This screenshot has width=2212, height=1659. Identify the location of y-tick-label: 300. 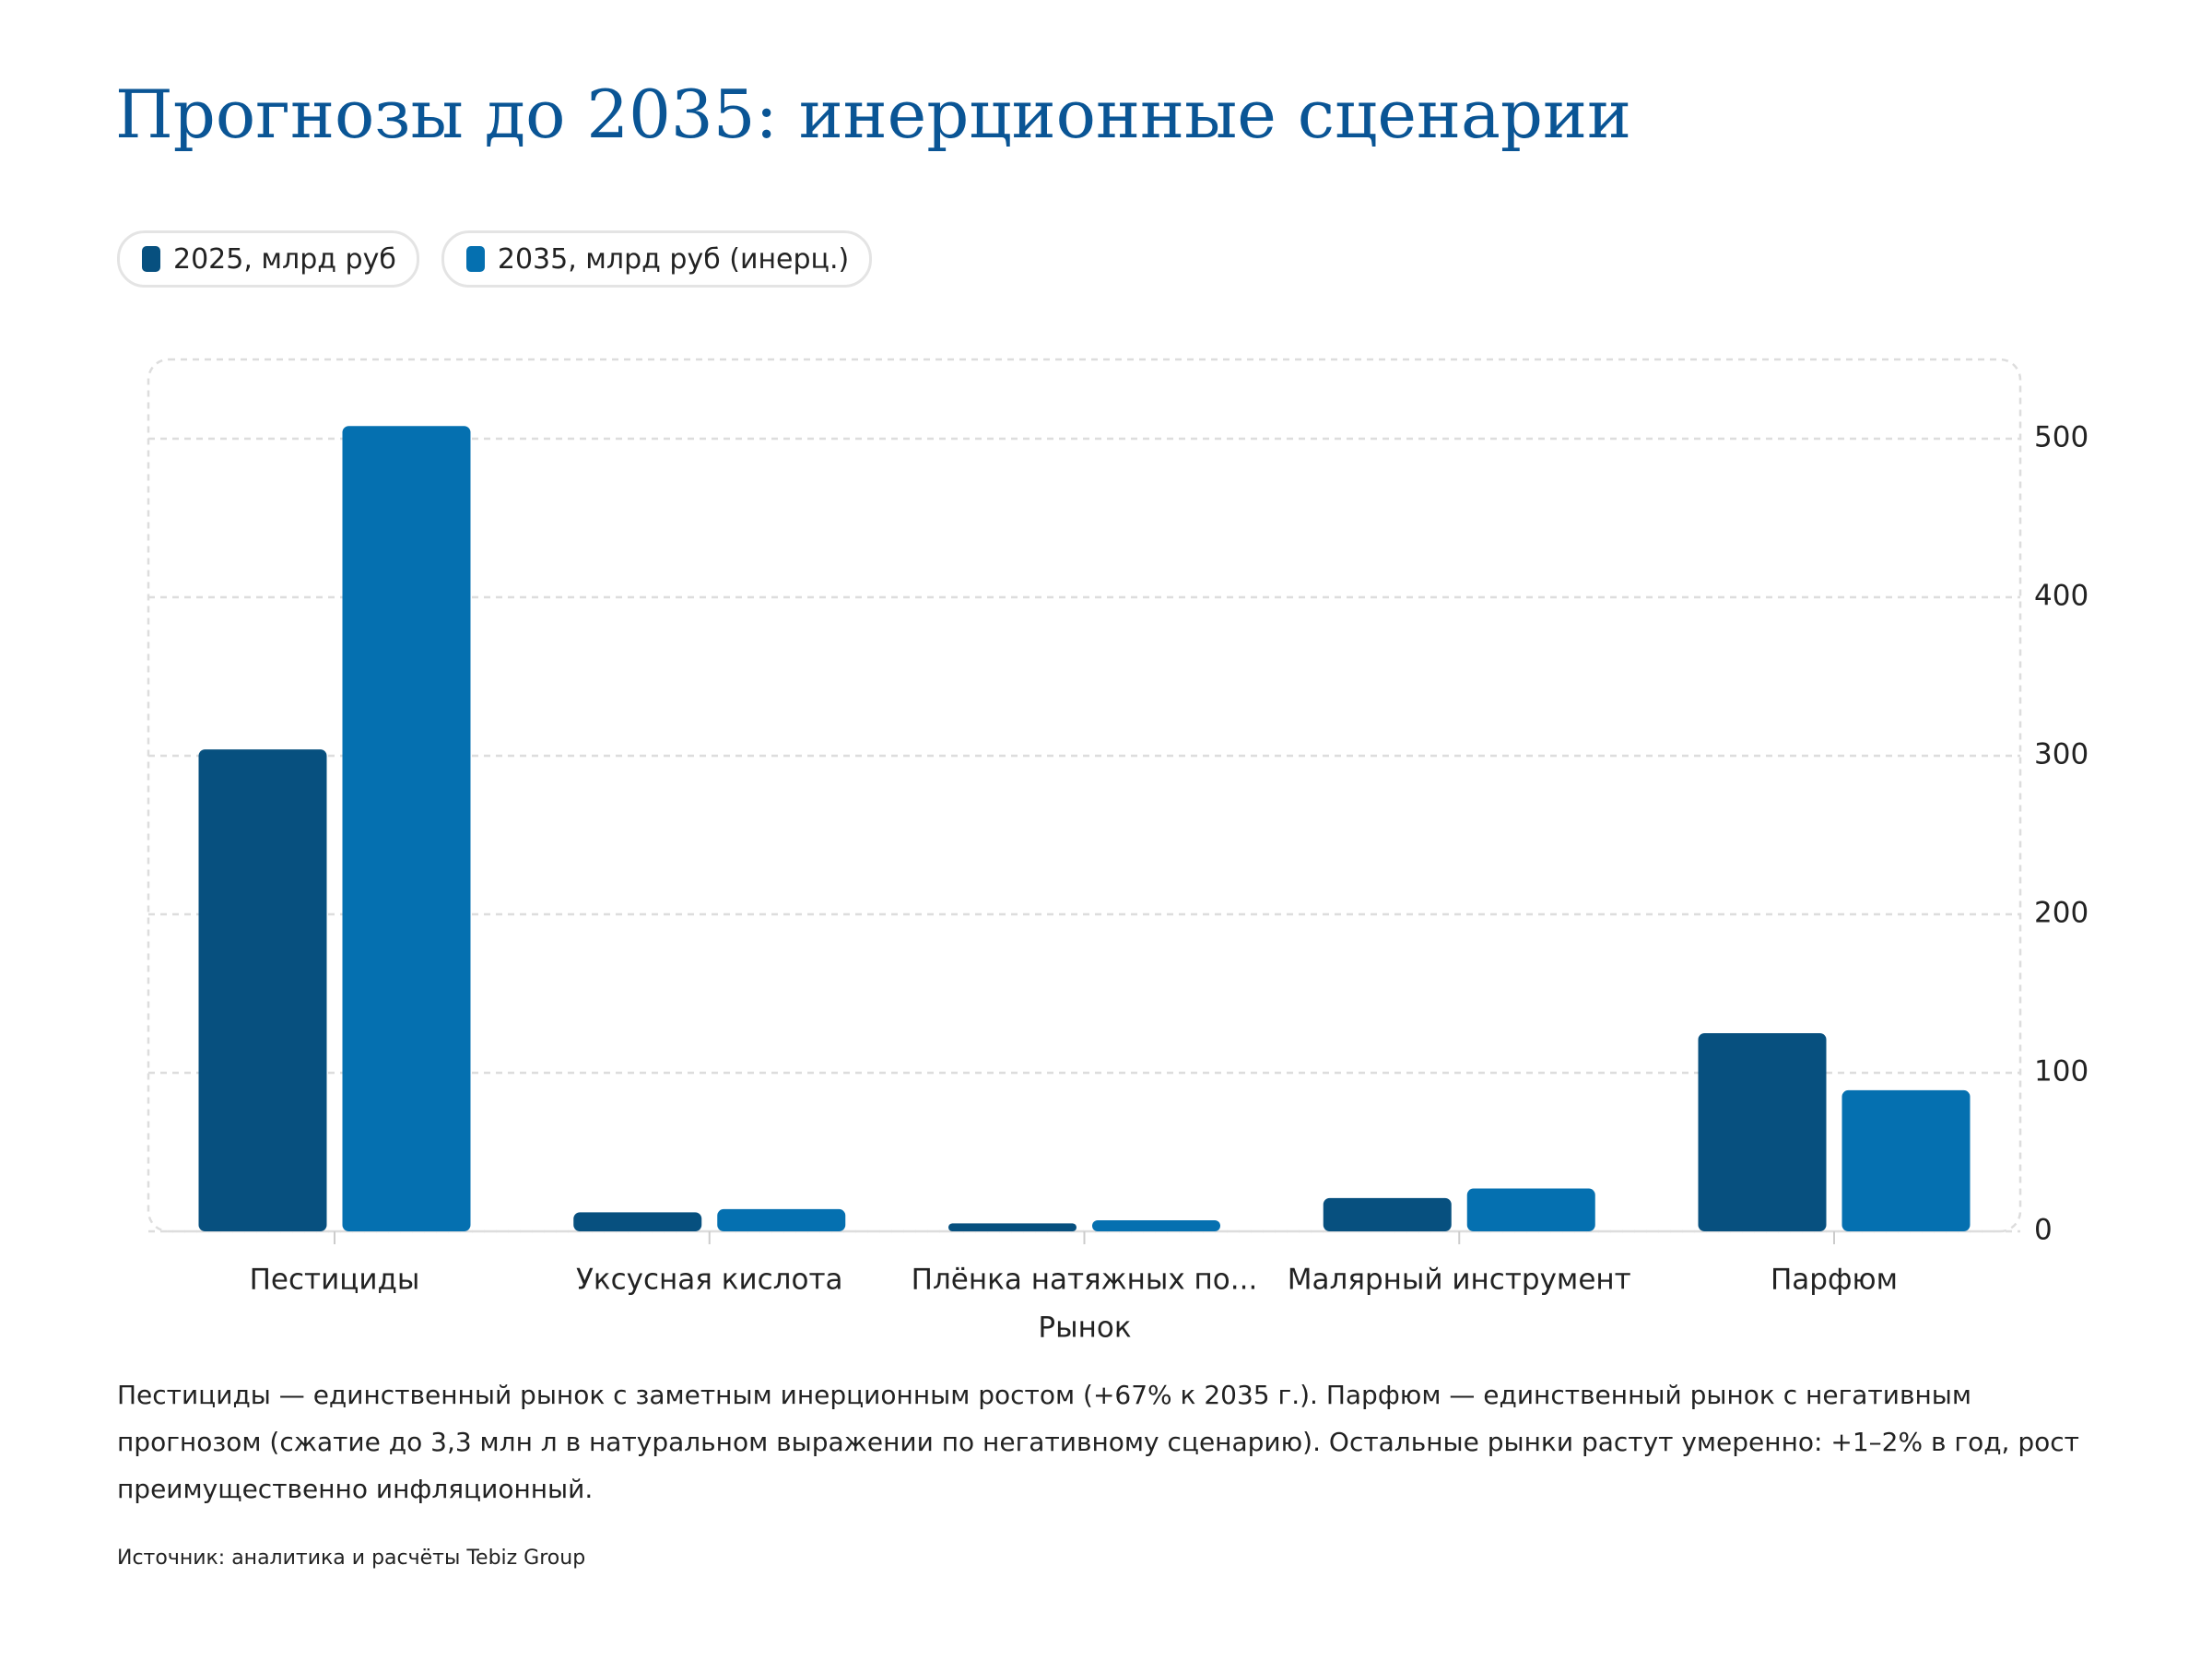
(2061, 754).